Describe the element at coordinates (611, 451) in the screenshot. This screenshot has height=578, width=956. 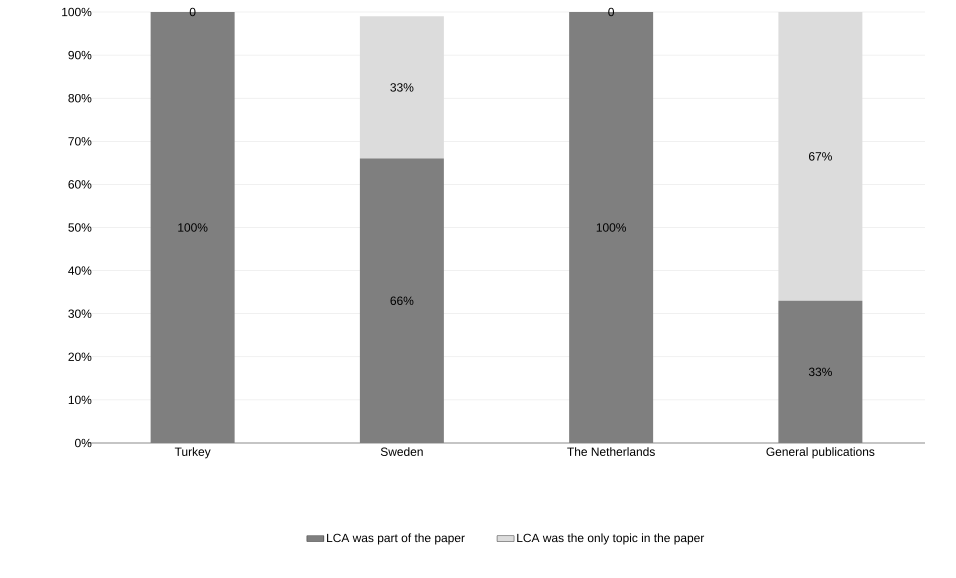
I see `x-tick-label: The Netherlands` at that location.